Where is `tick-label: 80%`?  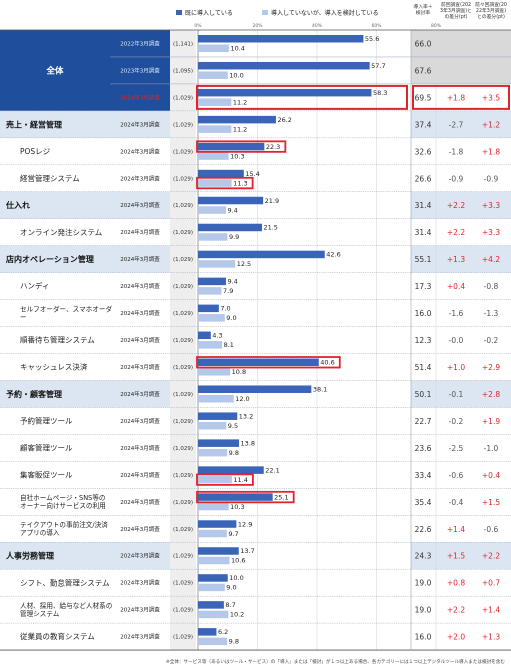
tick-label: 80% is located at coordinates (436, 26).